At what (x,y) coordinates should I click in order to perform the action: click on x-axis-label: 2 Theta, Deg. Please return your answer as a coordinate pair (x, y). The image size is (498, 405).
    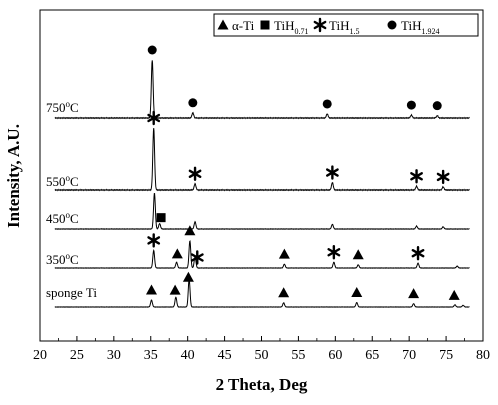
    Looking at the image, I should click on (262, 384).